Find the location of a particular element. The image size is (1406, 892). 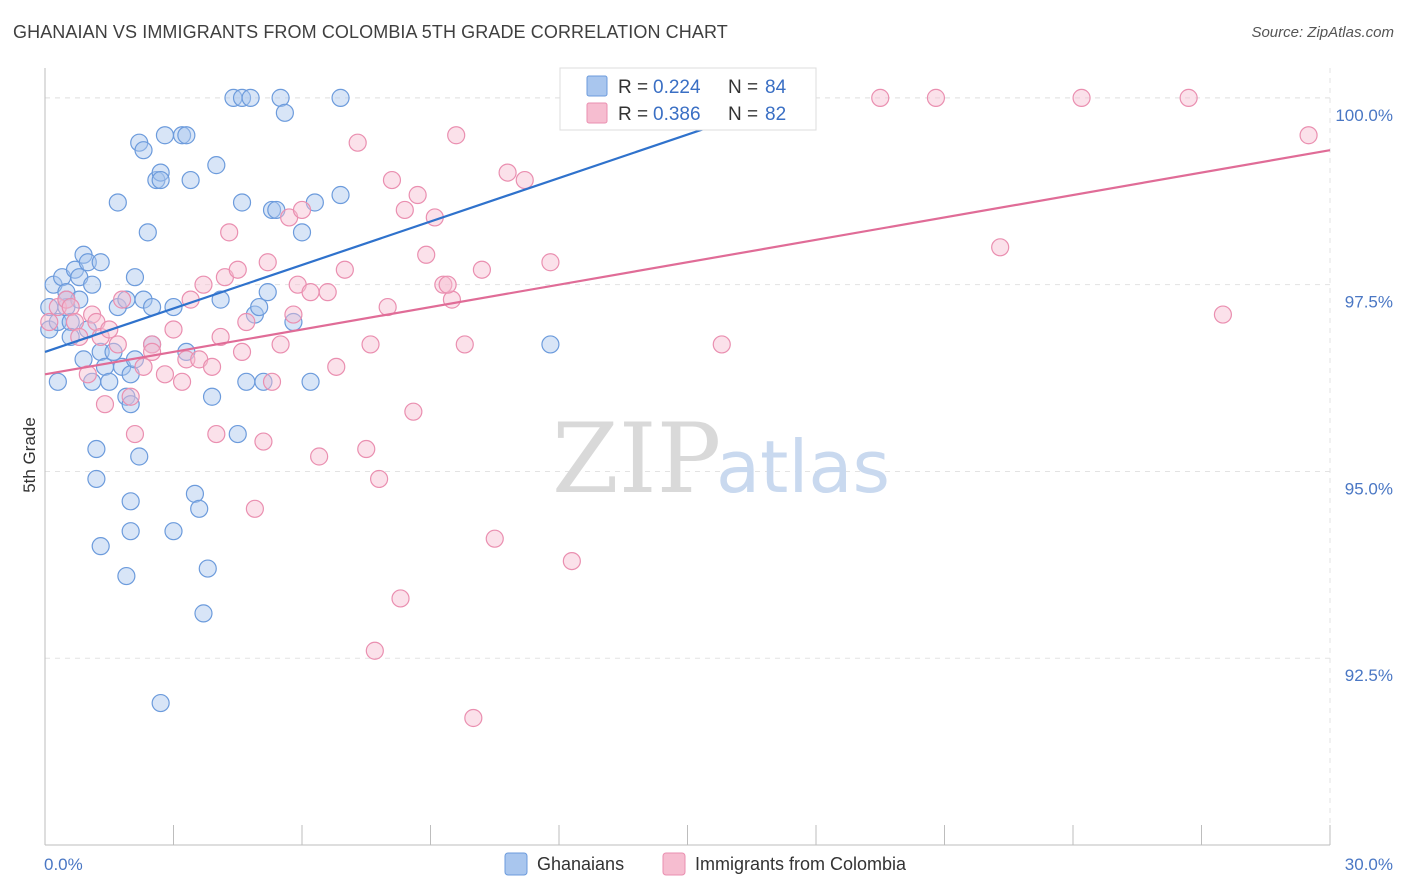

y-tick-label: 95.0% is located at coordinates (1369, 488).